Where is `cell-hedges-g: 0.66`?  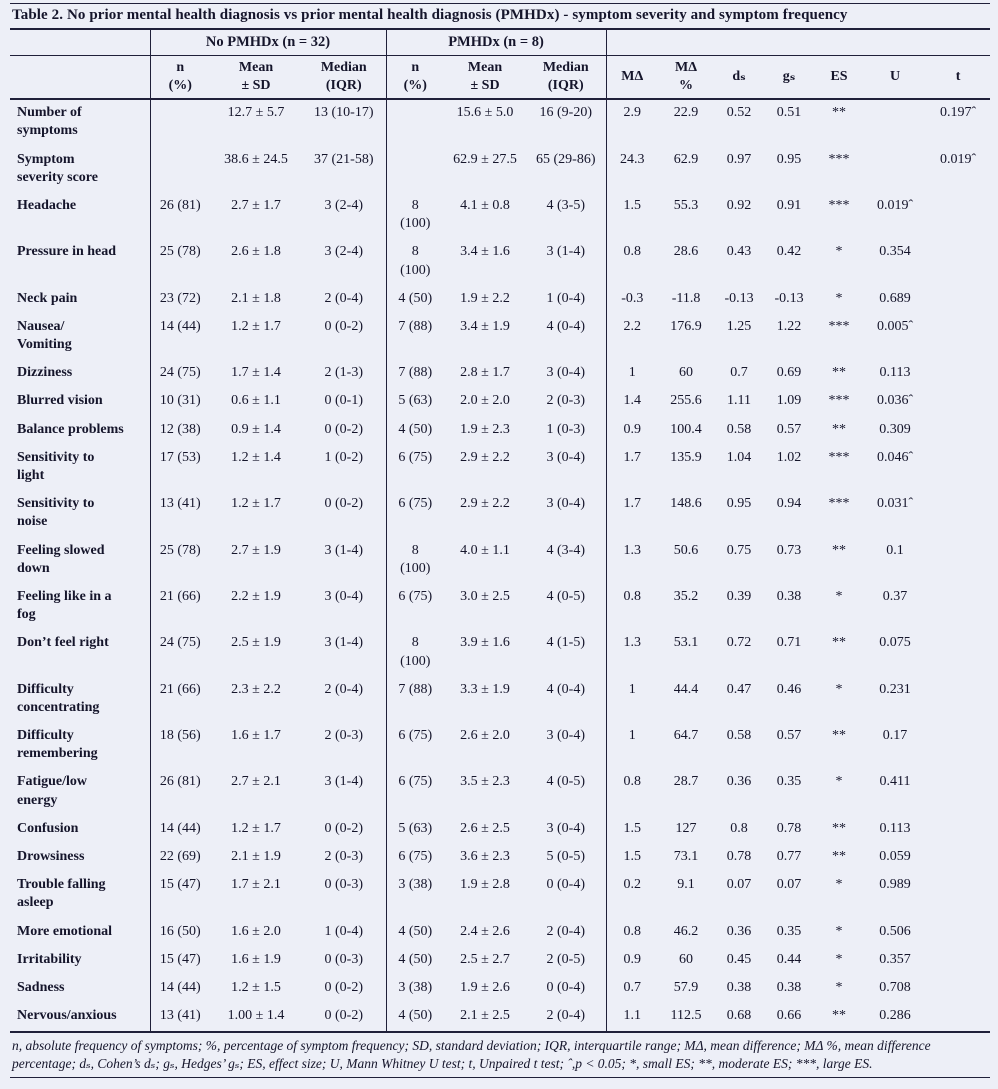
cell-hedges-g: 0.66 is located at coordinates (789, 1016).